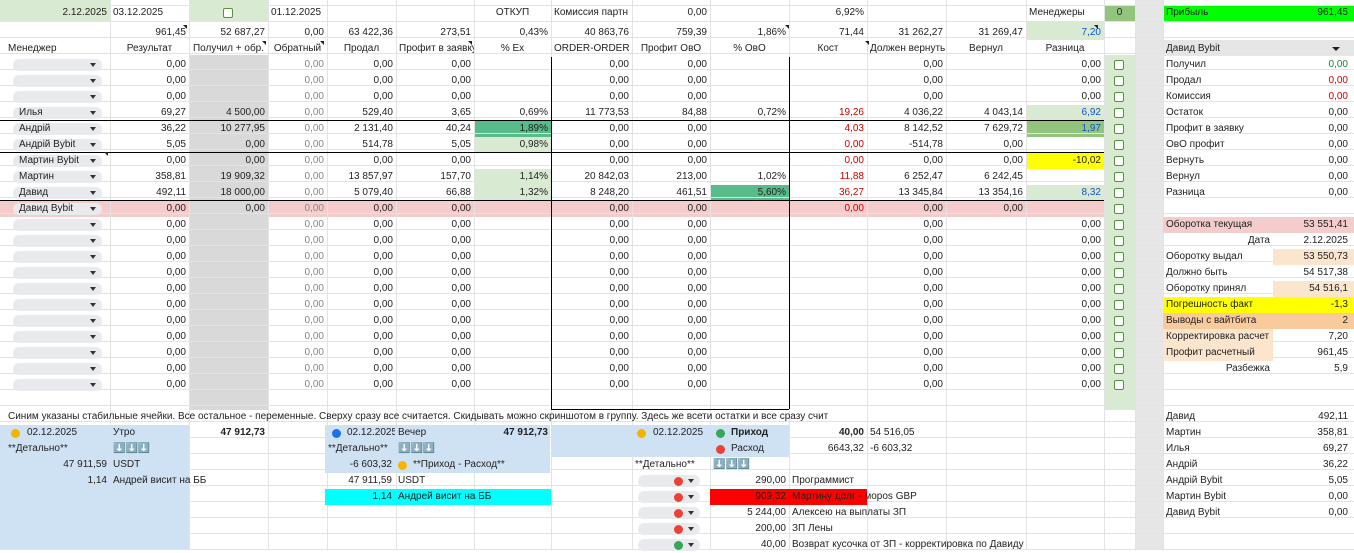 This screenshot has width=1354, height=553. I want to click on data-cell: 2 131,40, so click(373, 128).